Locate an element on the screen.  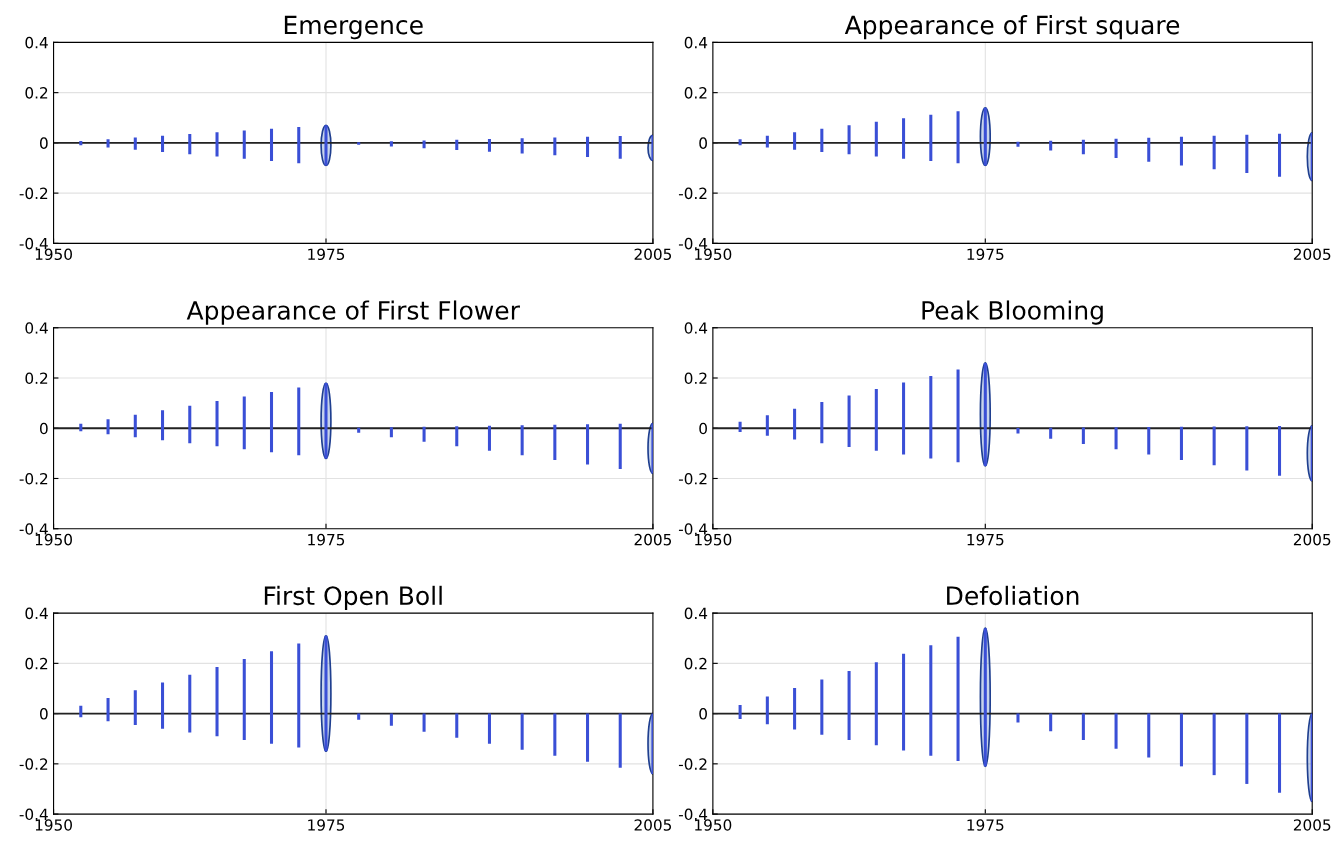
chart-title: Emergence is located at coordinates (353, 27).